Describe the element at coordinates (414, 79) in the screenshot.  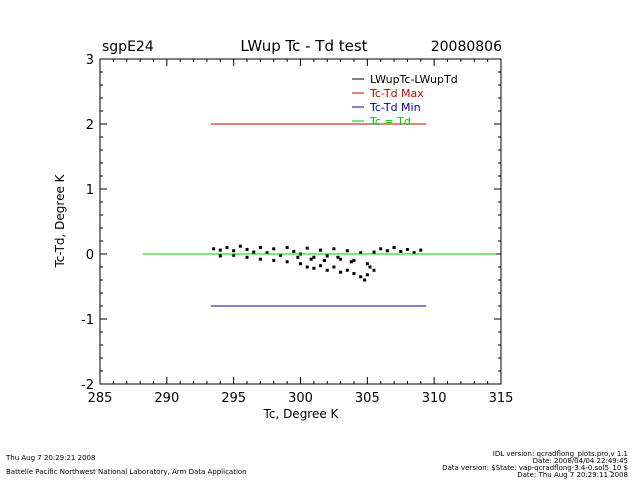
I see `legend-label: LWupTc-LWupTd` at that location.